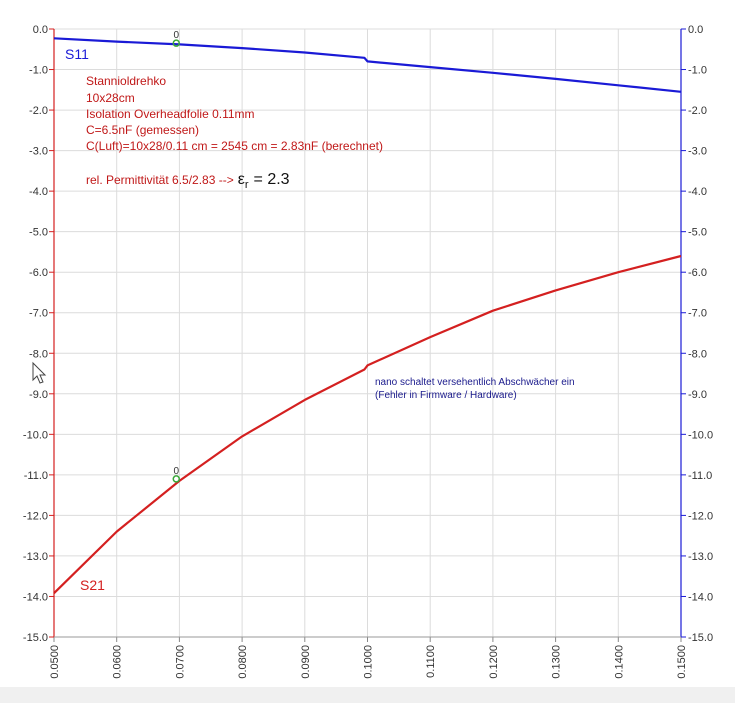 This screenshot has width=735, height=708. Describe the element at coordinates (40, 30) in the screenshot. I see `y-left-tick-label: 0.0` at that location.